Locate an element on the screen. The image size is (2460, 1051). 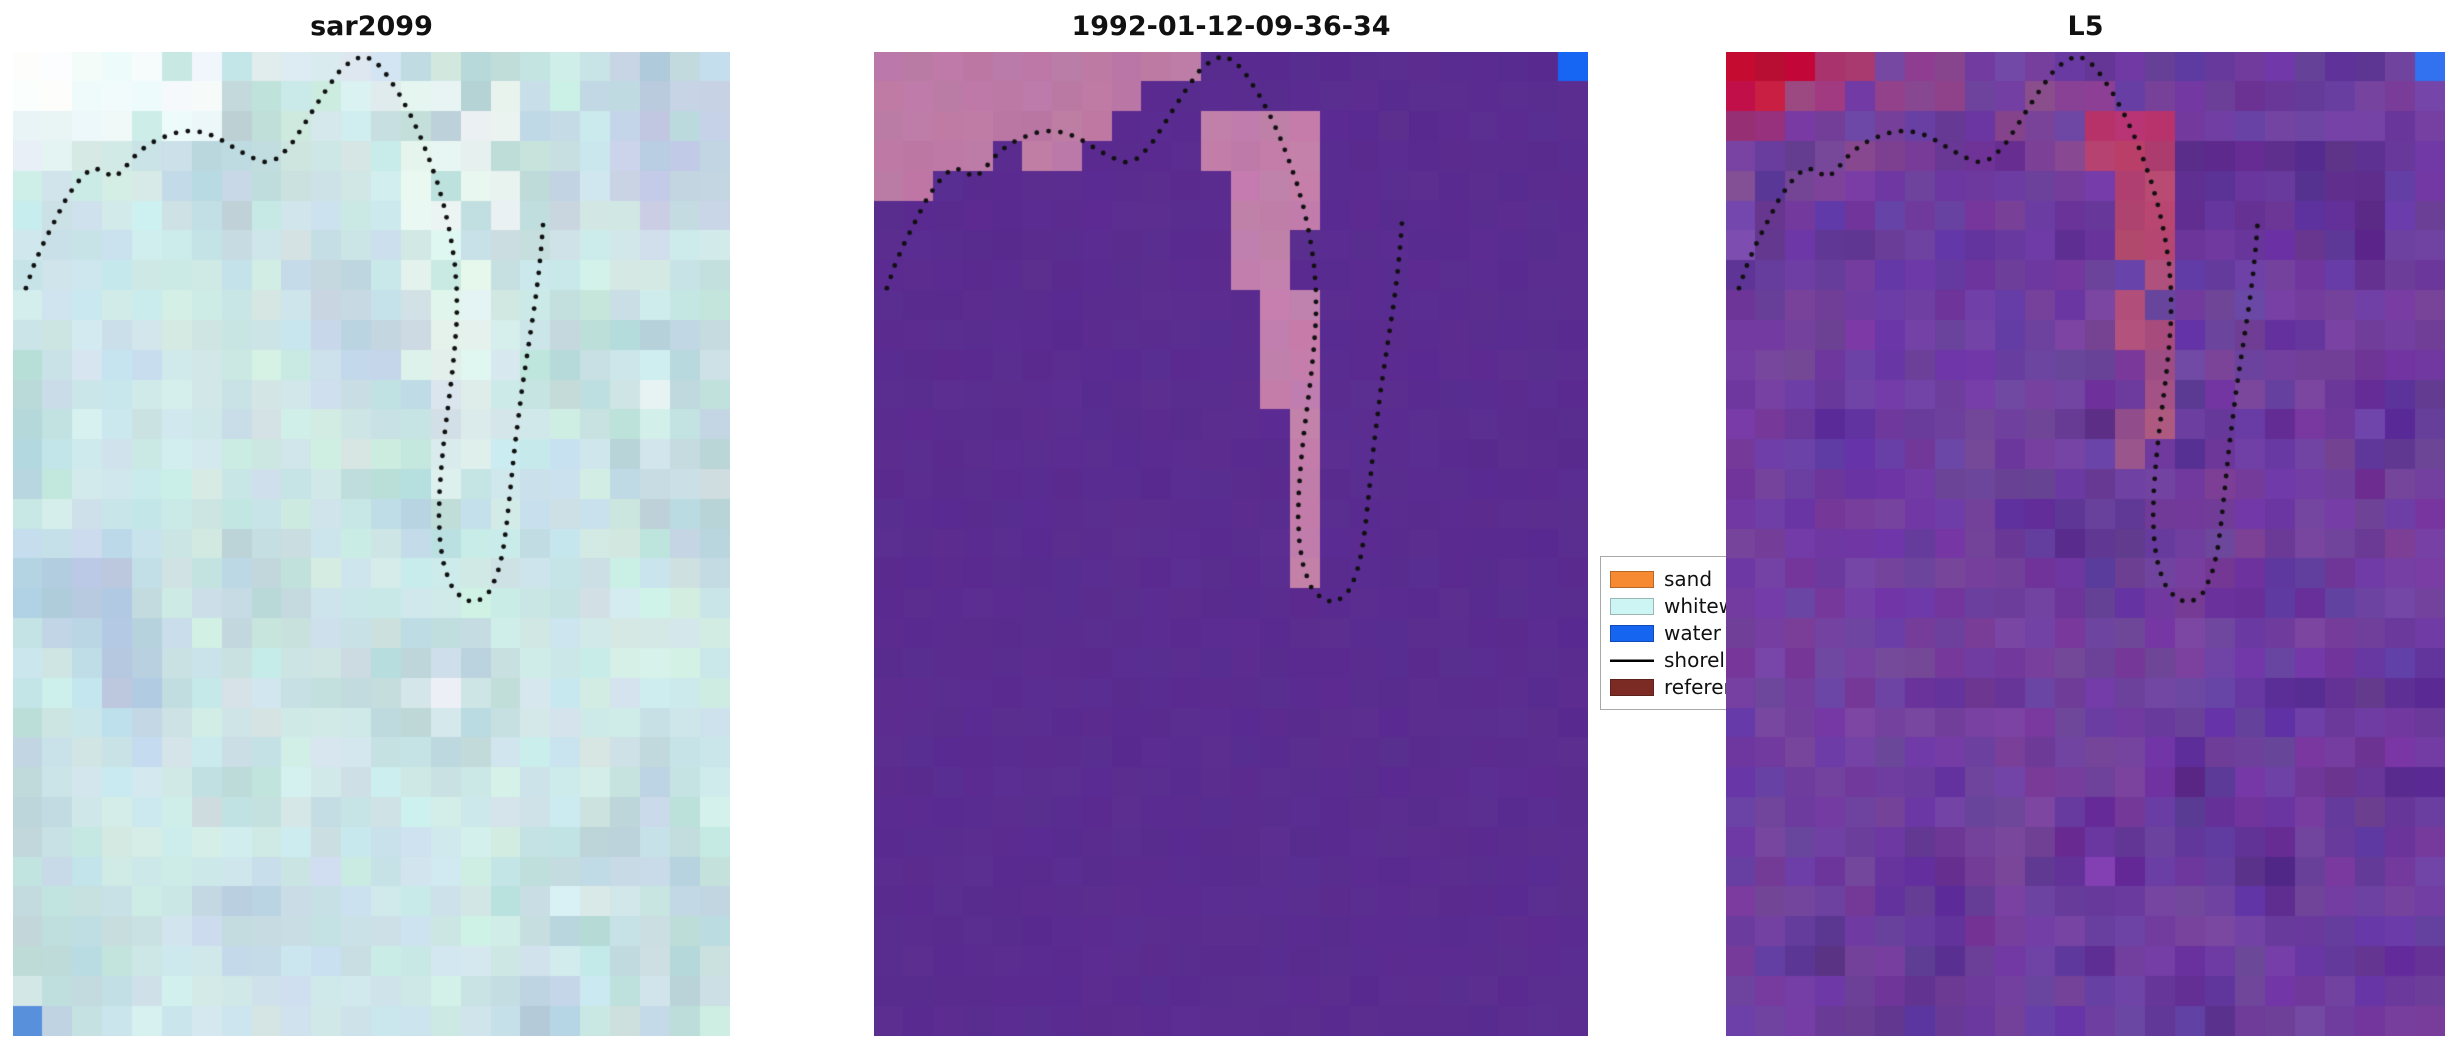
legend-label-water: water is located at coordinates (1692, 633).